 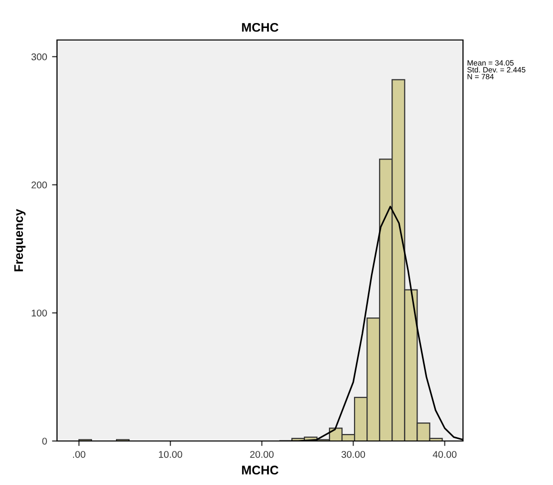 What do you see at coordinates (39, 185) in the screenshot?
I see `y-tick-label: 200` at bounding box center [39, 185].